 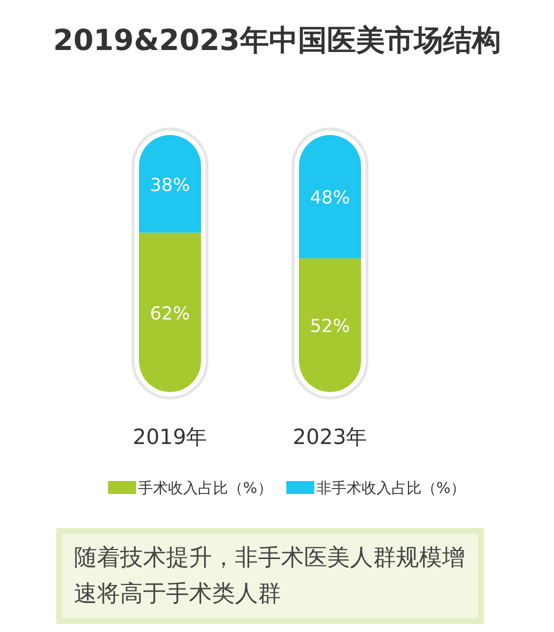 What do you see at coordinates (391, 488) in the screenshot?
I see `legend-label: 非手术收入占比（%）` at bounding box center [391, 488].